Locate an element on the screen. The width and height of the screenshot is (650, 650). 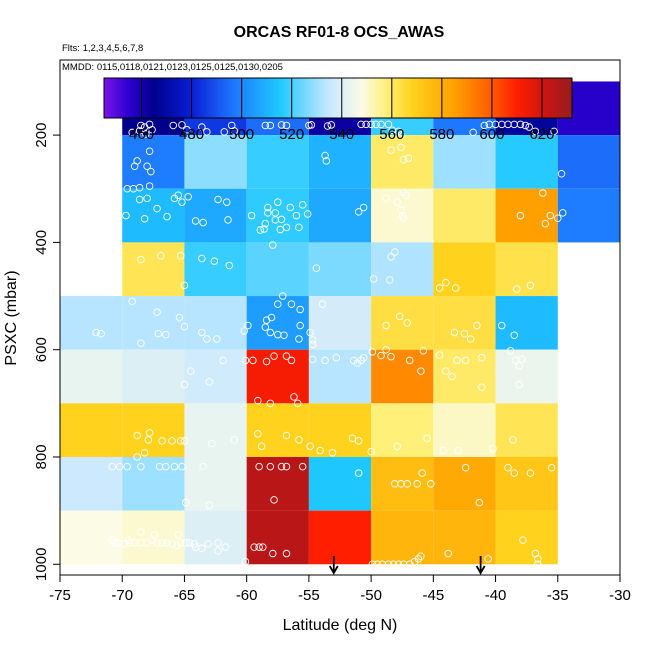
x-tick-label: -50 is located at coordinates (371, 595).